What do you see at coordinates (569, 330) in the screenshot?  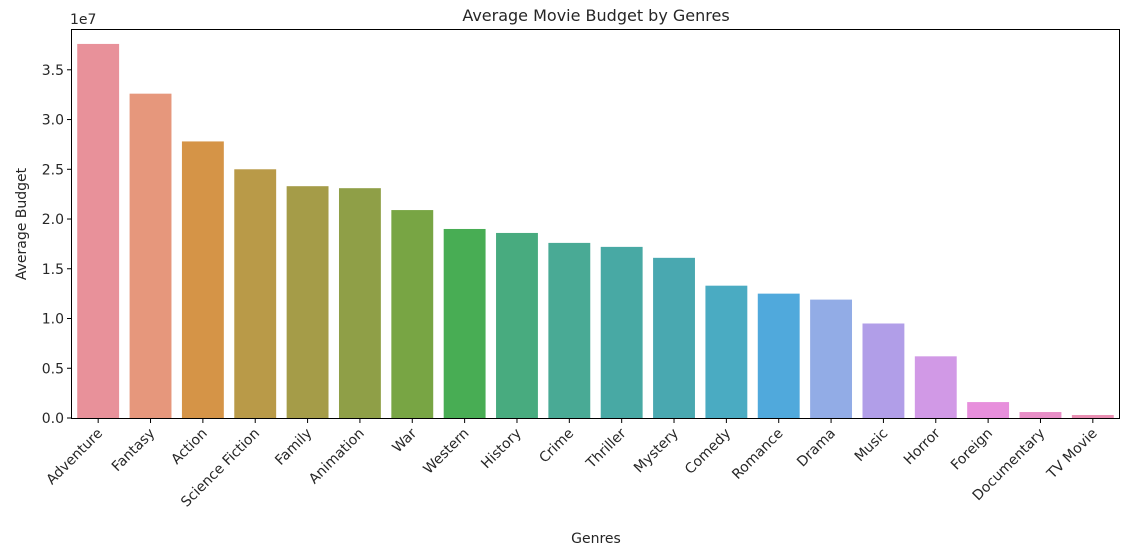 I see `bar-crime` at bounding box center [569, 330].